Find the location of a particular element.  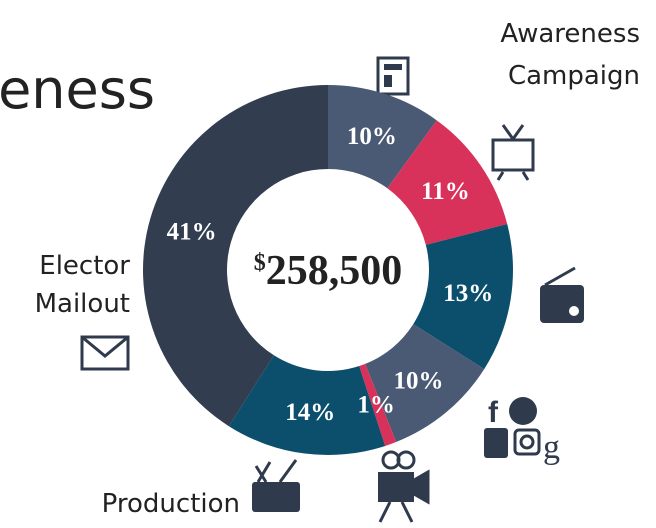

google-plus-icon: g is located at coordinates (551, 447).